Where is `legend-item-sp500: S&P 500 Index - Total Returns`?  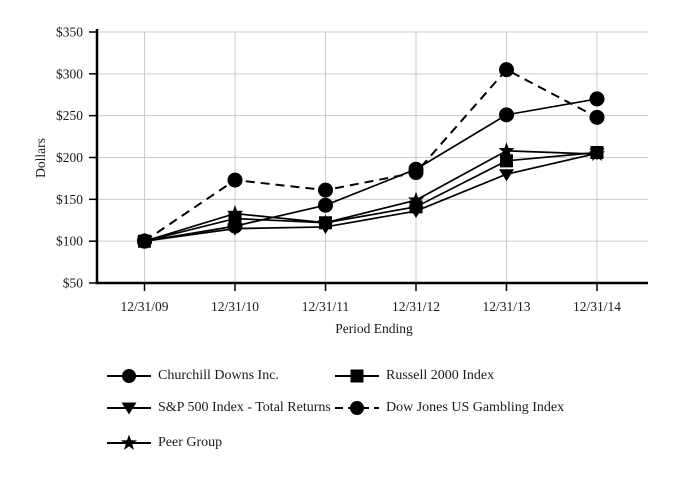
legend-item-sp500: S&P 500 Index - Total Returns is located at coordinates (219, 408).